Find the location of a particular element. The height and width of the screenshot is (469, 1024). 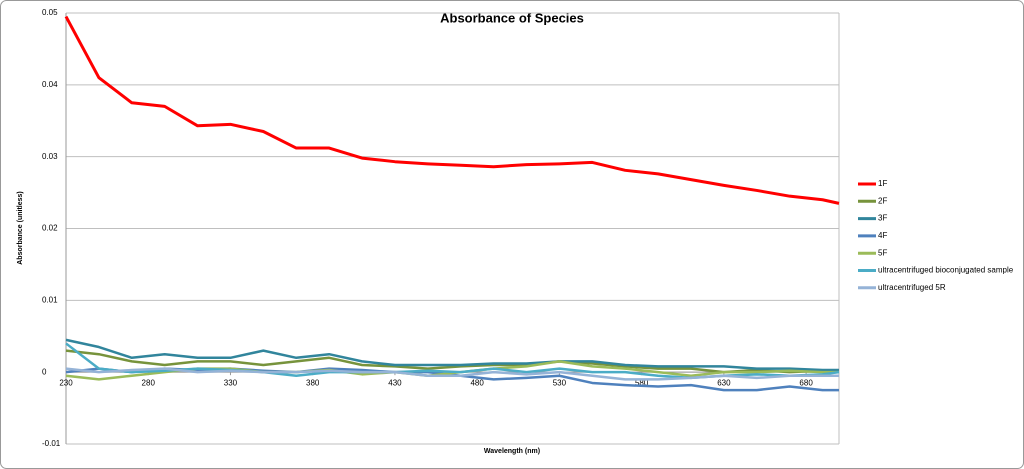

legend-label: 4F is located at coordinates (882, 235).